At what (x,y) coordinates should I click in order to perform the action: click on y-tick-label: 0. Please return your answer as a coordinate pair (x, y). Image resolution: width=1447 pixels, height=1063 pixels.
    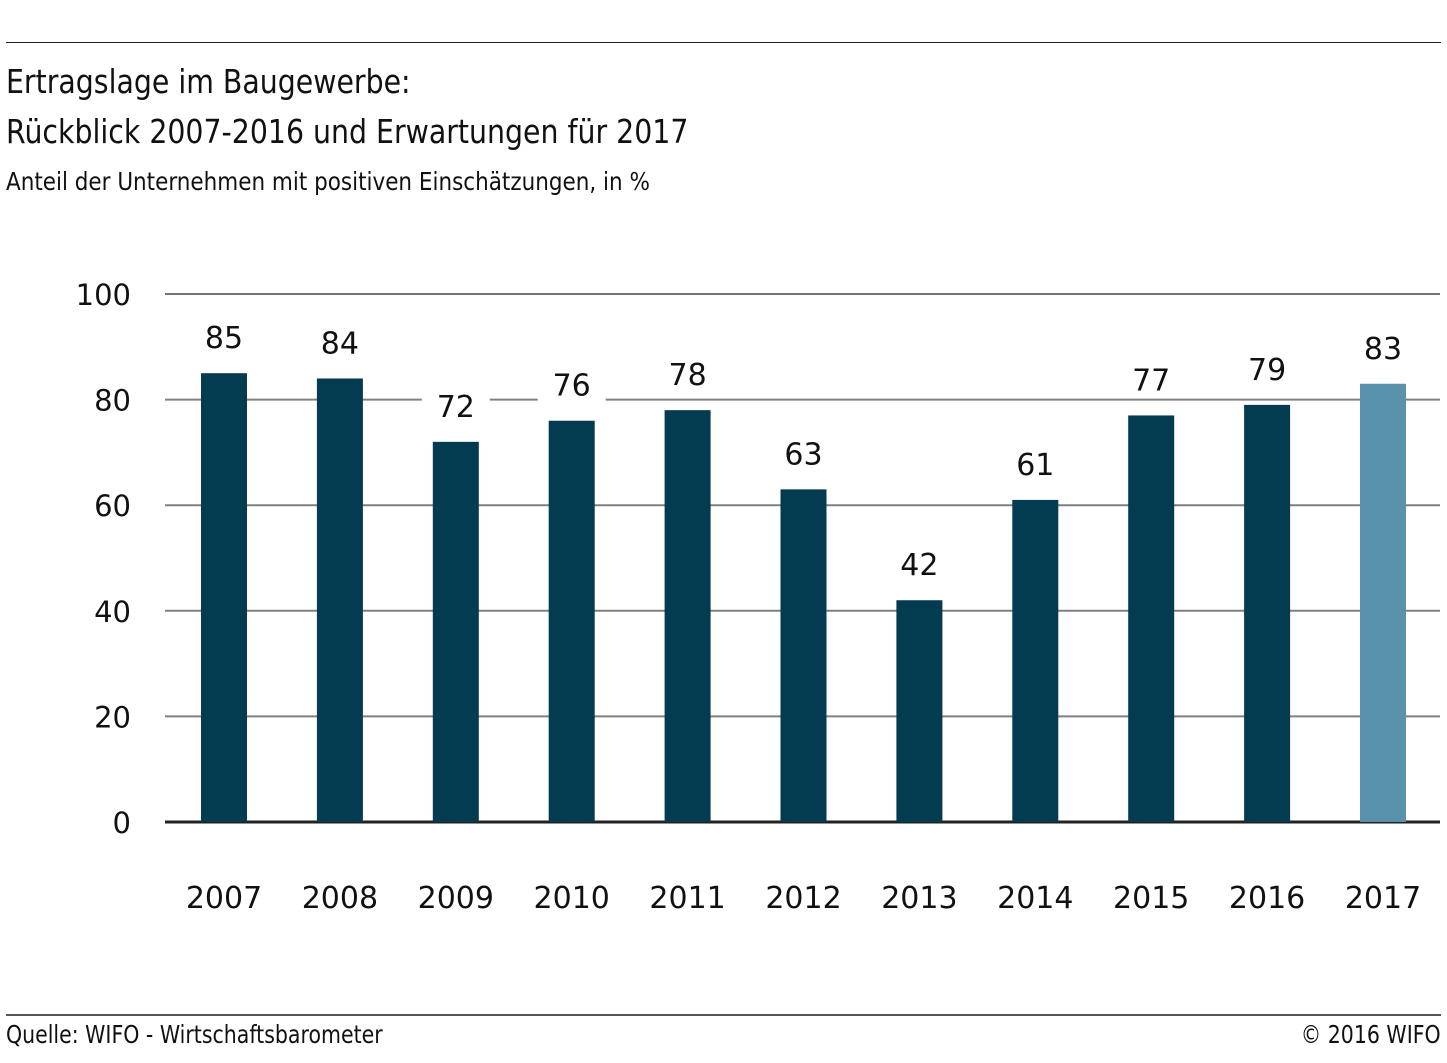
    Looking at the image, I should click on (122, 823).